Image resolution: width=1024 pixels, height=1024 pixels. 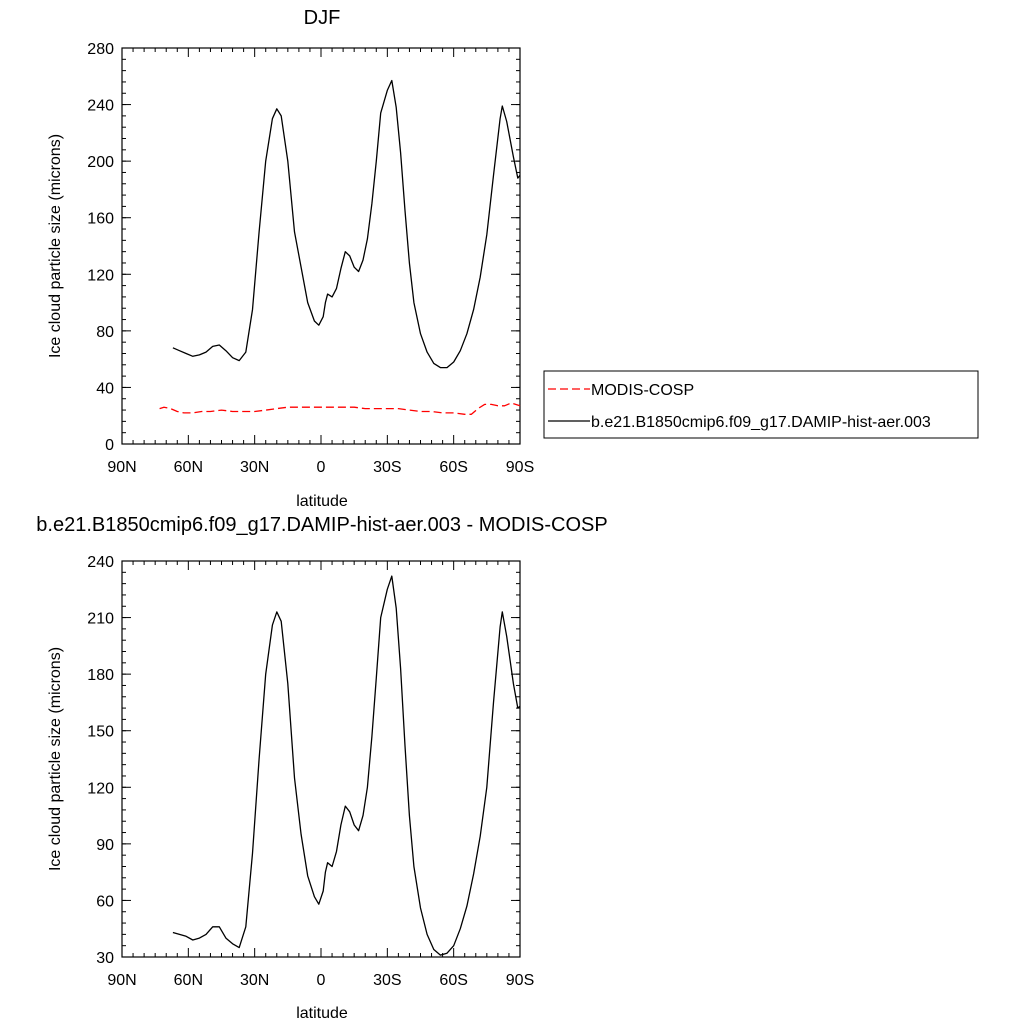 What do you see at coordinates (100, 760) in the screenshot?
I see `bottom-panel-y-tick-labels: 30 60 90 120 150 180 210 240` at bounding box center [100, 760].